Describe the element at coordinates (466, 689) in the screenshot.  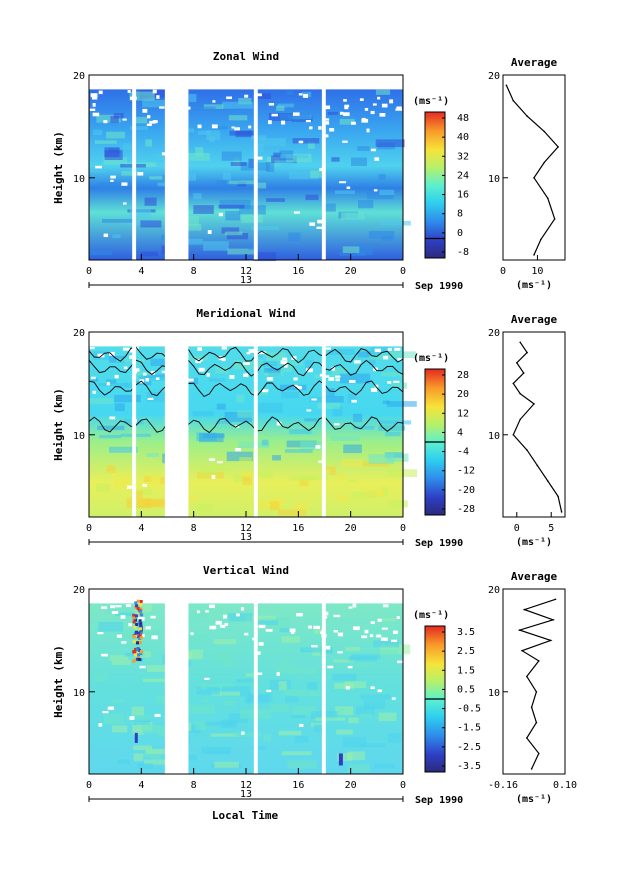
I see `colorbar-tick-label: 0.5` at that location.